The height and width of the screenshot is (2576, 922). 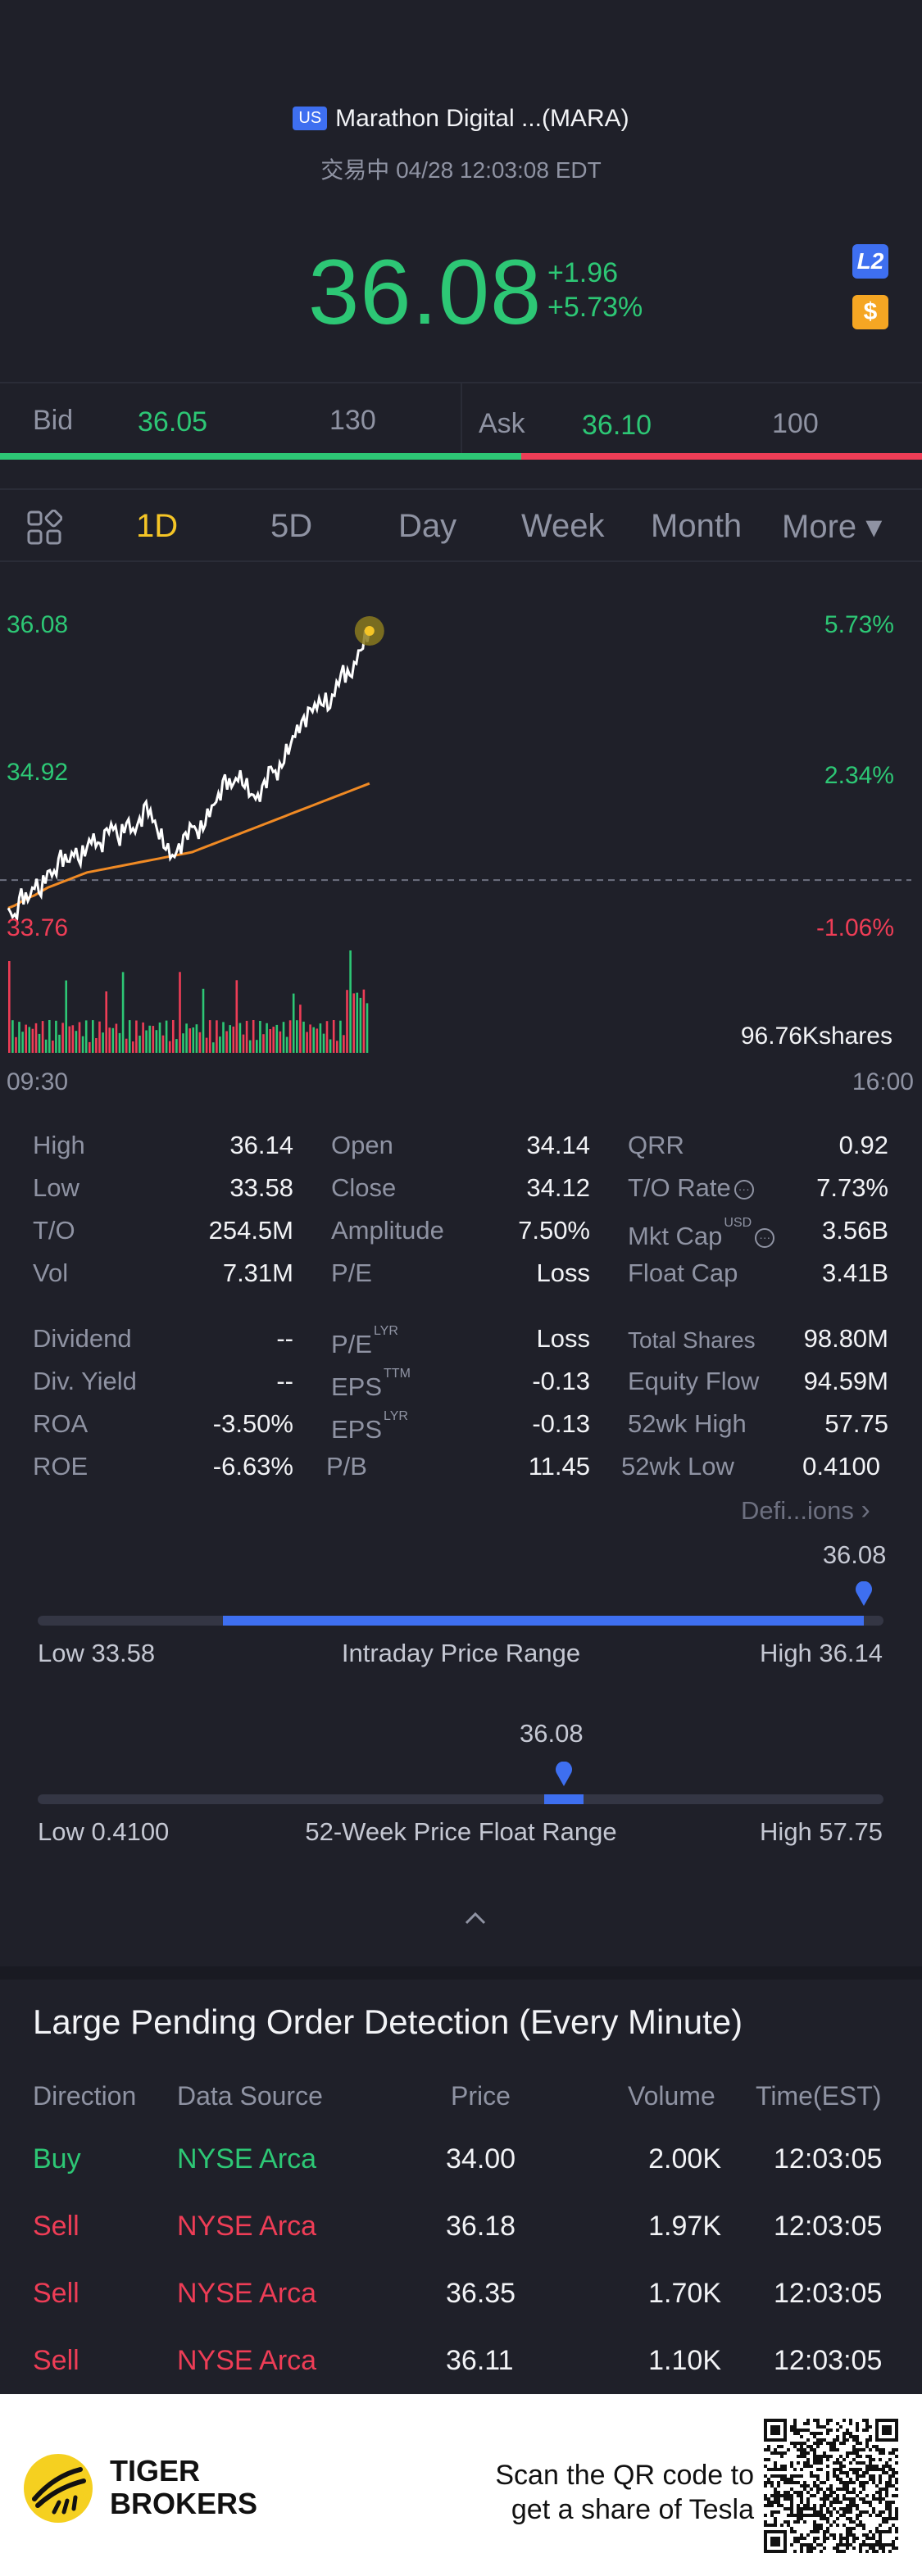 What do you see at coordinates (870, 261) in the screenshot?
I see `level2-icon: L2` at bounding box center [870, 261].